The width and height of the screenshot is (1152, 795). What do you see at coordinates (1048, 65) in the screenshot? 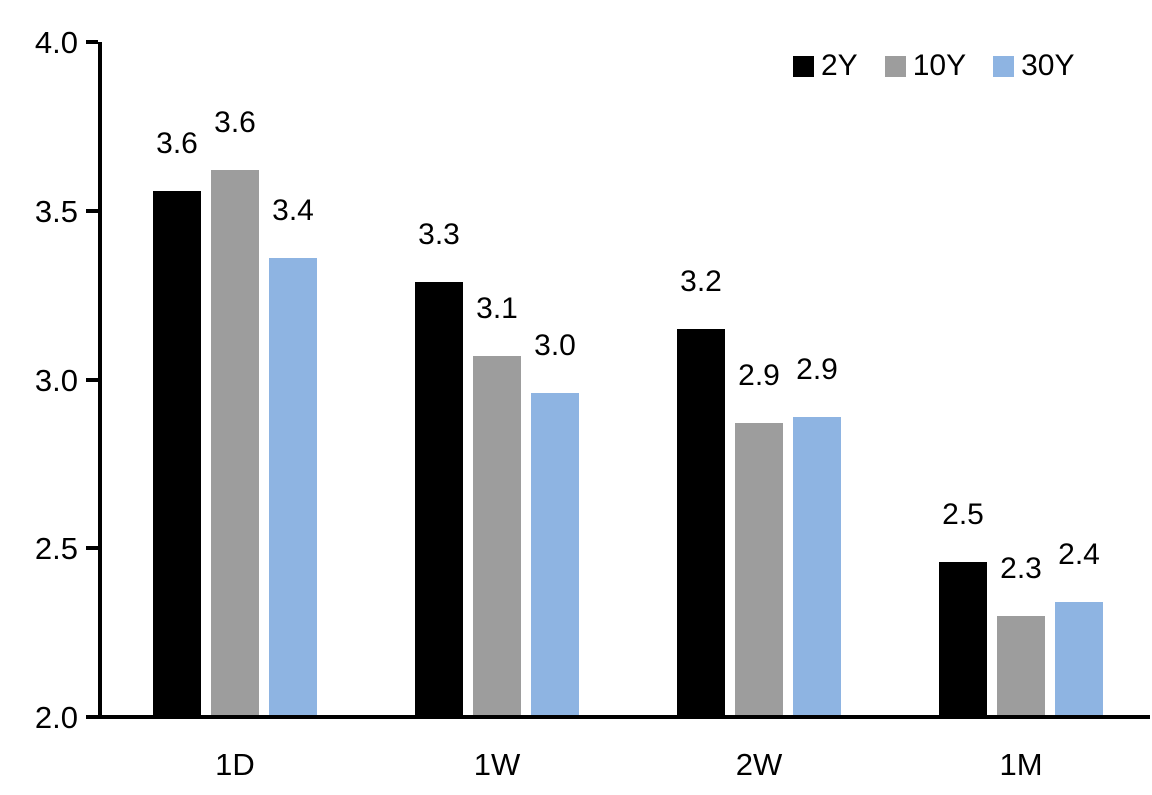
I see `legend-label: 30Y` at bounding box center [1048, 65].